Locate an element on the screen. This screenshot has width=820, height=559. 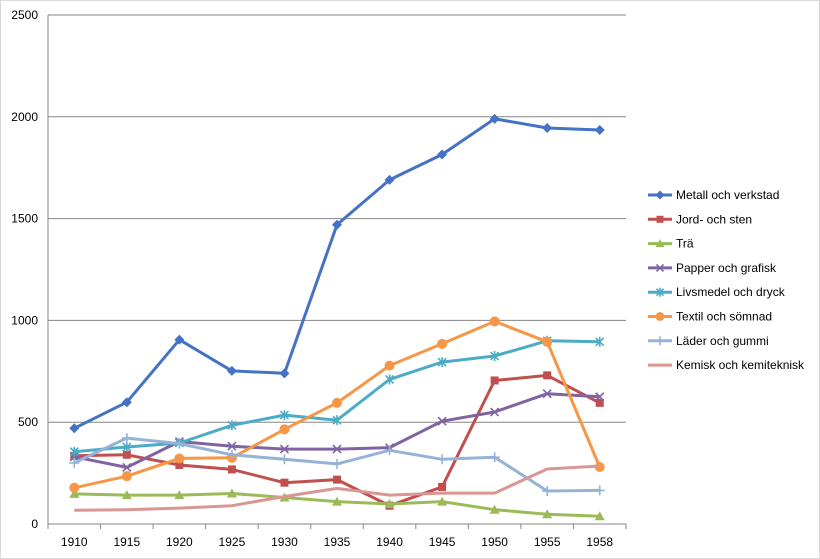
series-line is located at coordinates (337, 396).